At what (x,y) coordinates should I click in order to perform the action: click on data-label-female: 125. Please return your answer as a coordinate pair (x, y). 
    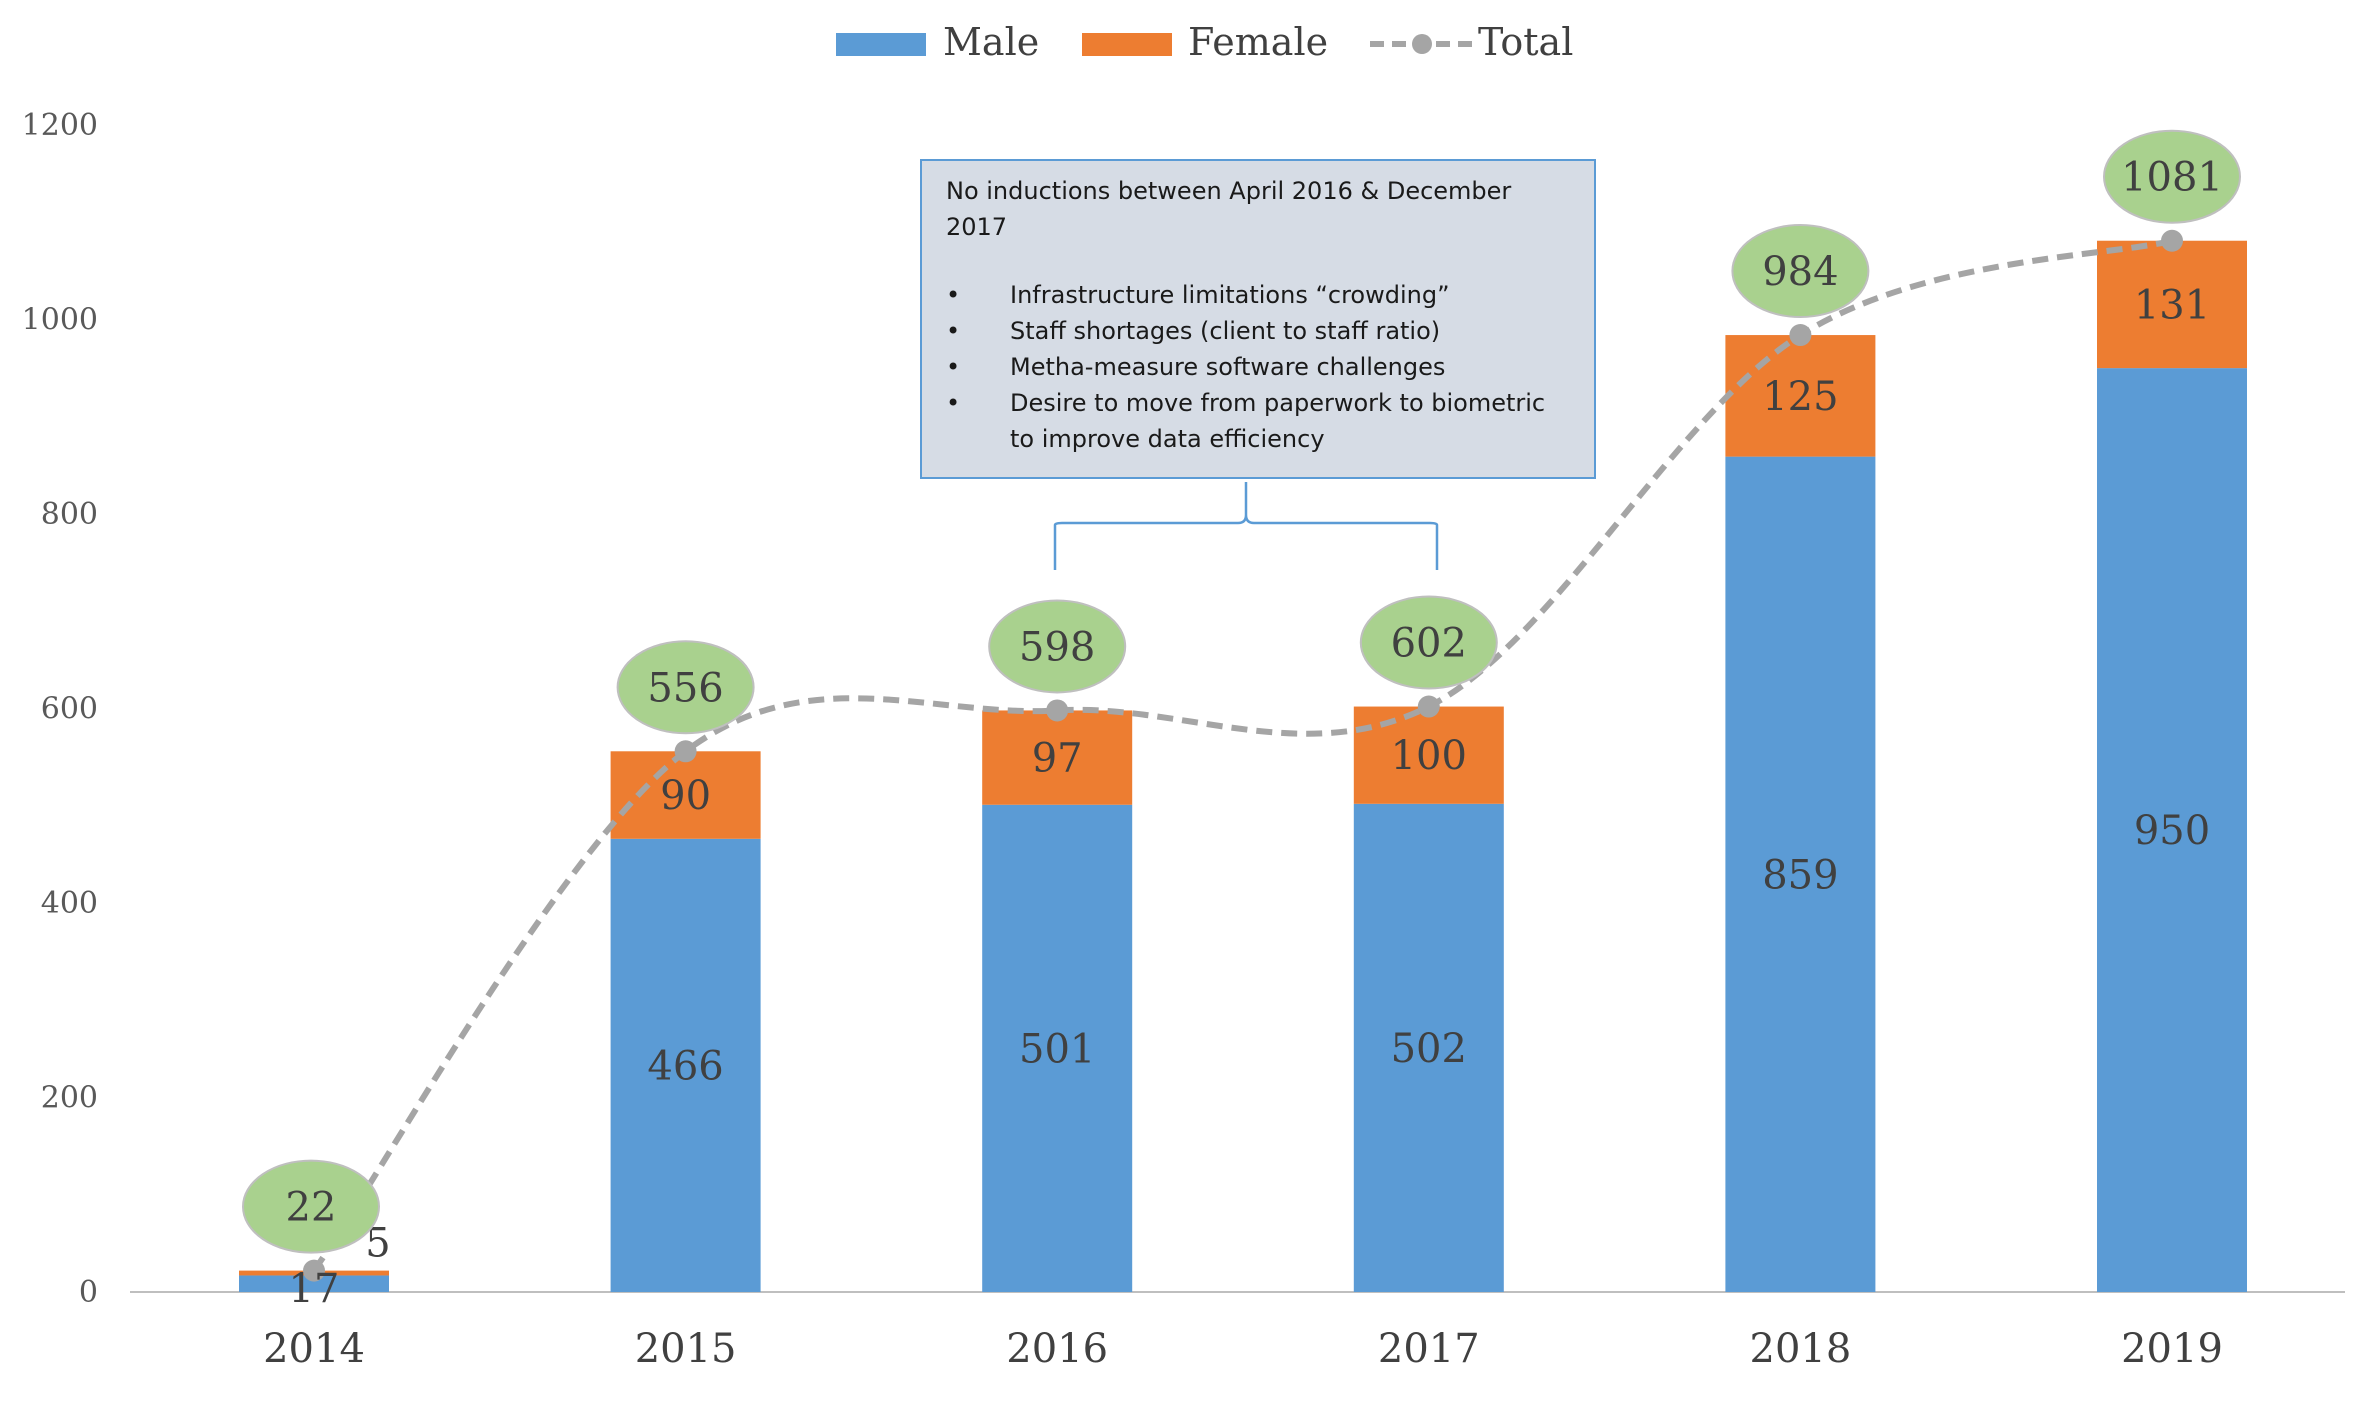
    Looking at the image, I should click on (1800, 397).